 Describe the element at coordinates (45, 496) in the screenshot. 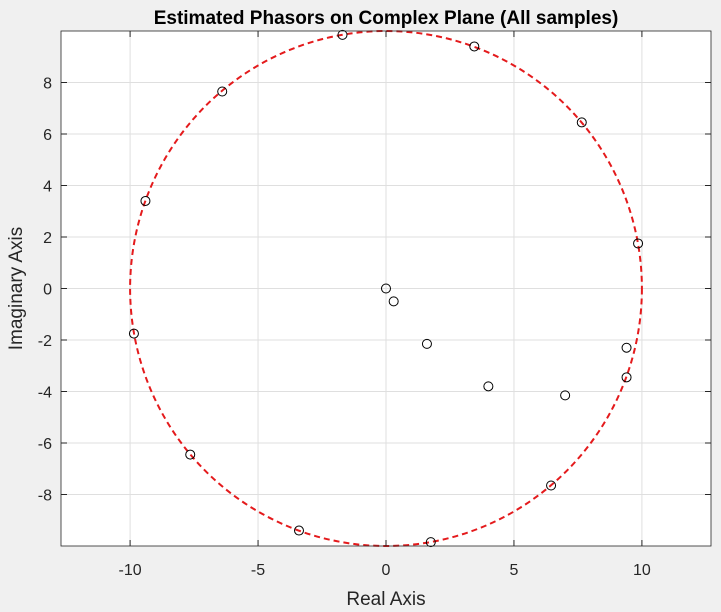

I see `y-tick-label: -8` at that location.